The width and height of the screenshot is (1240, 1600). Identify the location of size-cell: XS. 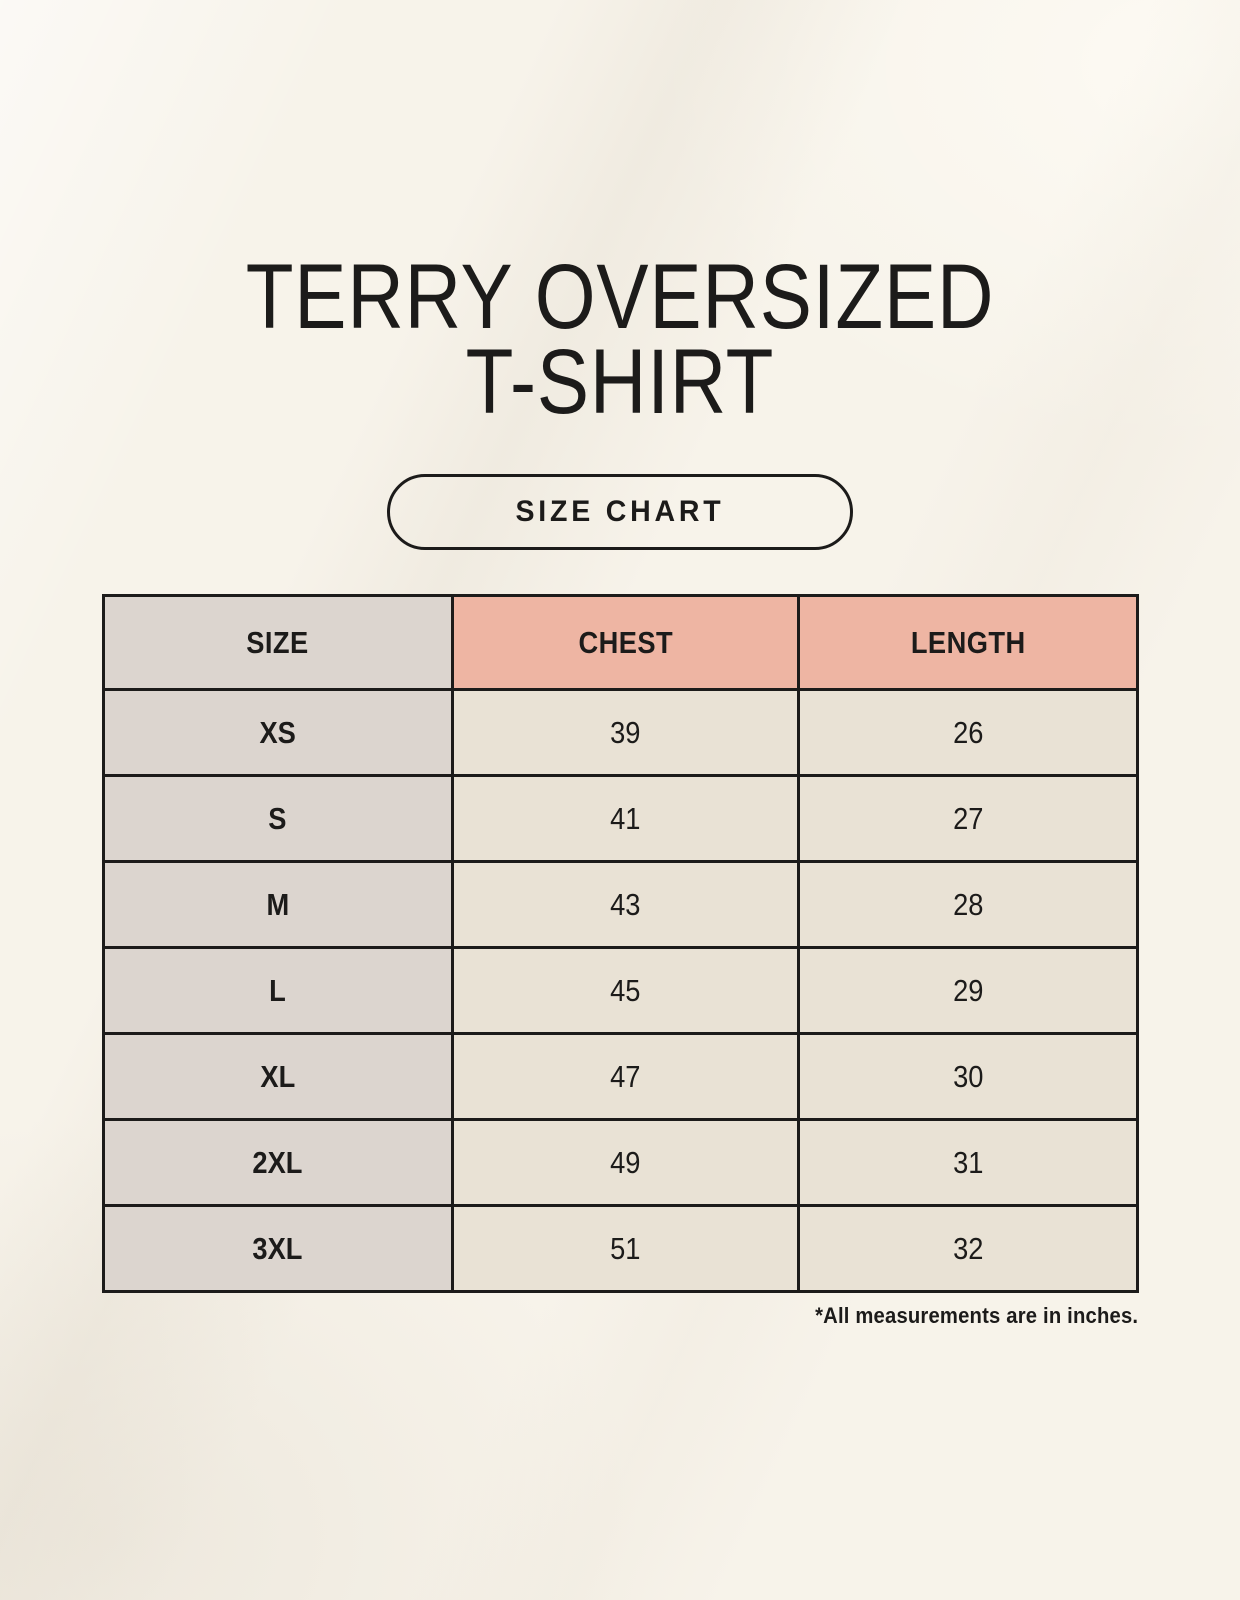
(277, 733).